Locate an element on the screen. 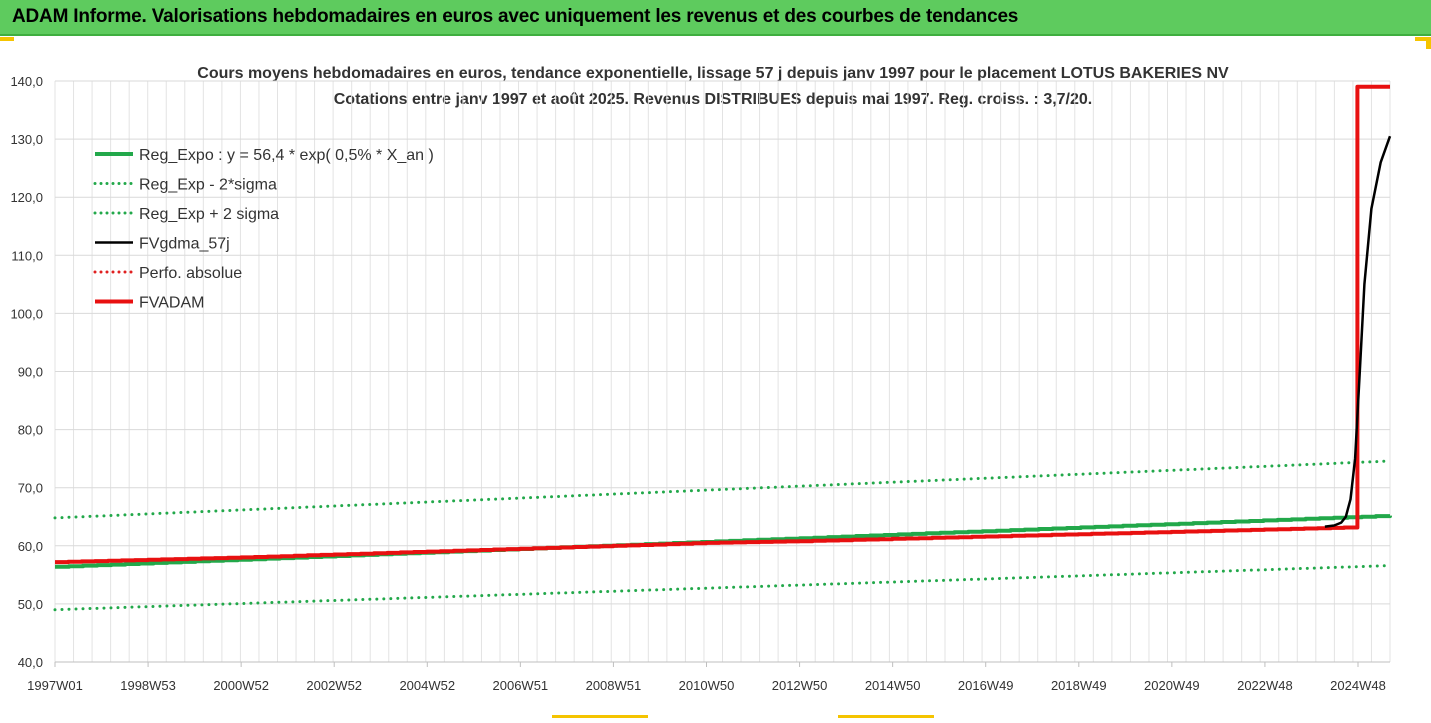 This screenshot has width=1431, height=723. y-tick-label: 100,0 is located at coordinates (26, 313).